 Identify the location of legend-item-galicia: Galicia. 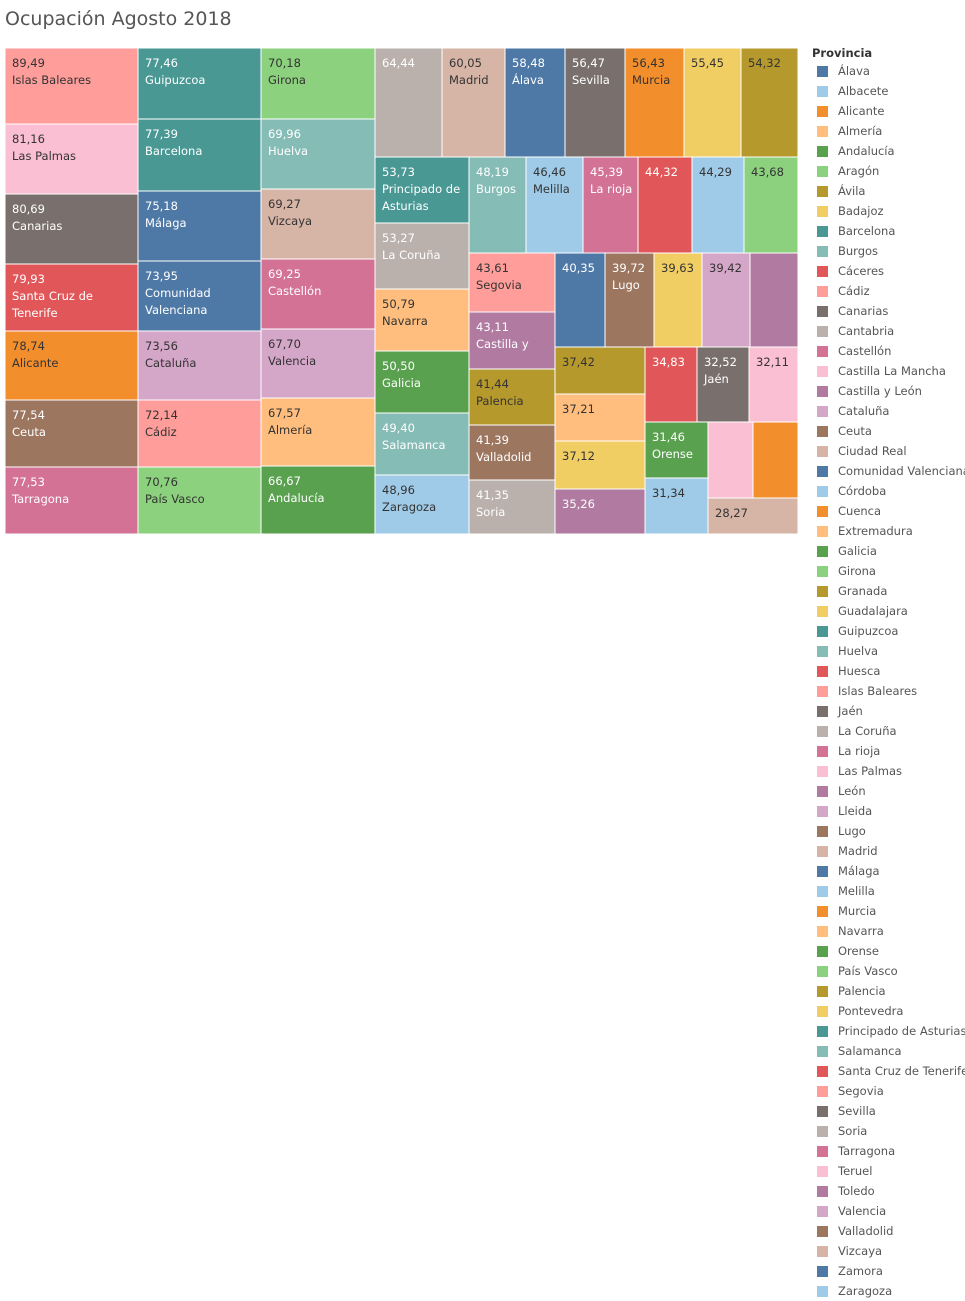
(888, 551).